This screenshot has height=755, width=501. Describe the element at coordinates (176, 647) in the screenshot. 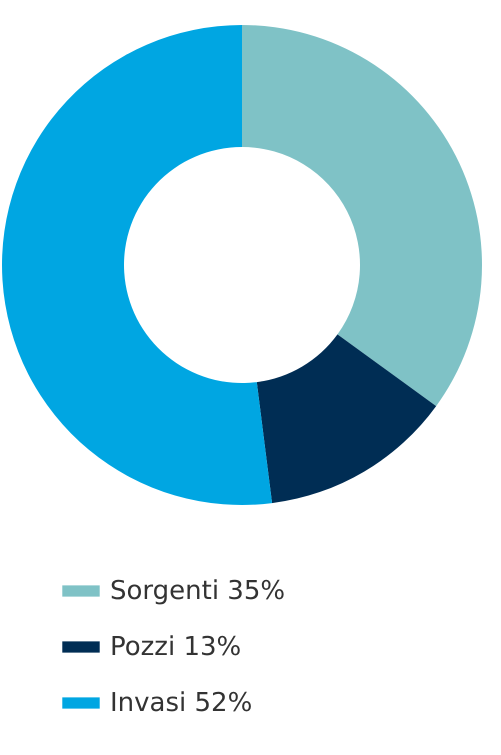

I see `legend-label: Pozzi 13%` at that location.